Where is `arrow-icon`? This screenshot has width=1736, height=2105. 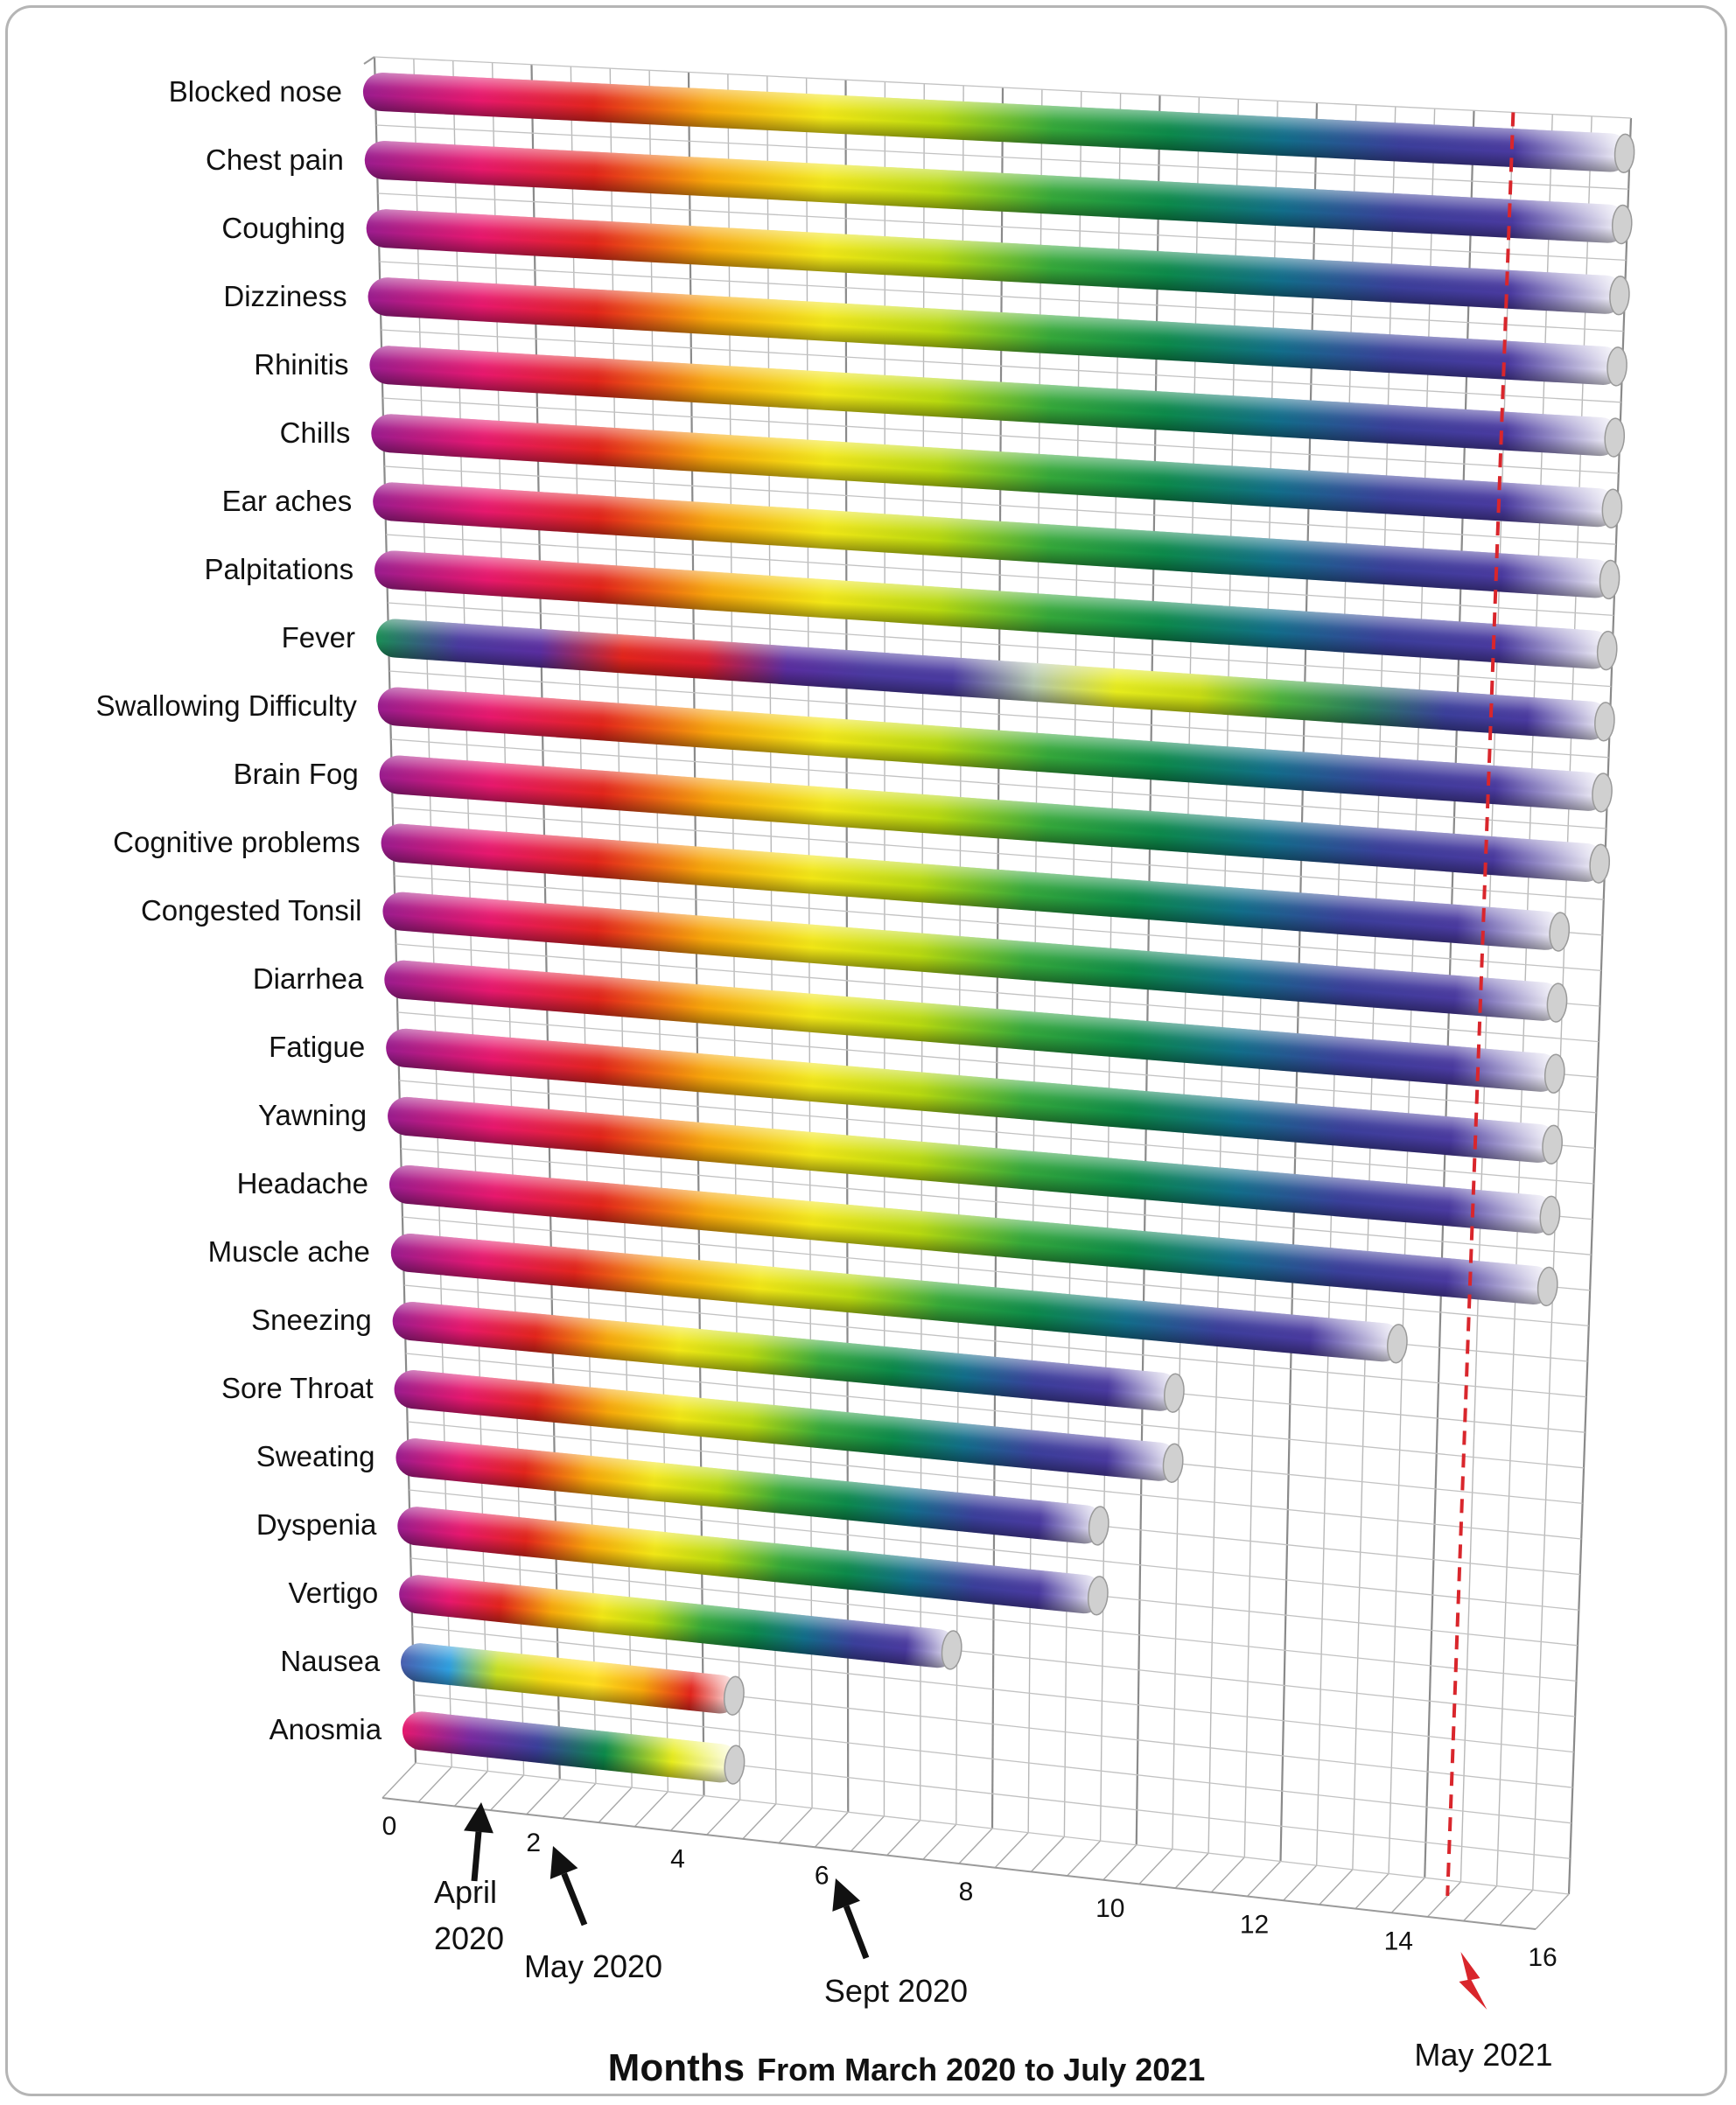
arrow-icon is located at coordinates (851, 1919).